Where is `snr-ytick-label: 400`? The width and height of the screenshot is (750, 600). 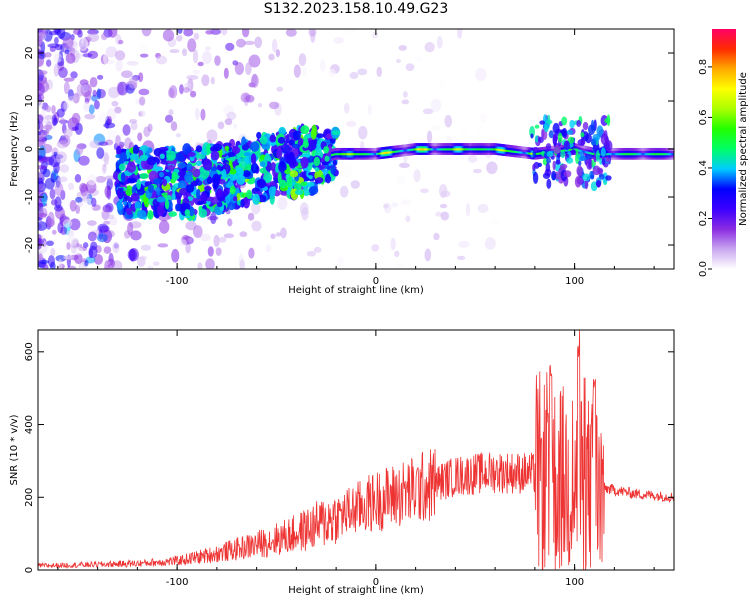 snr-ytick-label: 400 is located at coordinates (29, 424).